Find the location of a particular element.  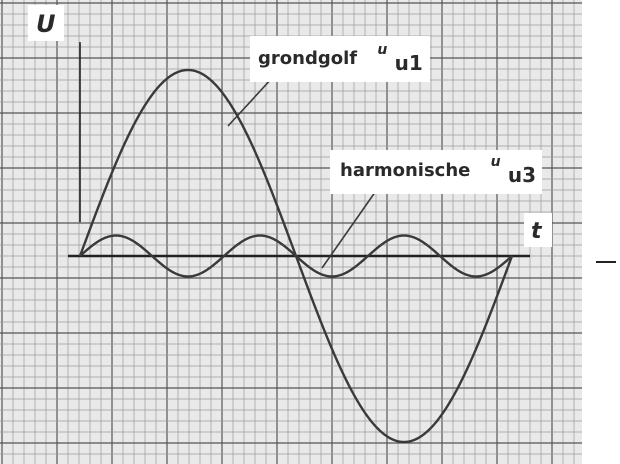

legend-box-u1 is located at coordinates (340, 59).